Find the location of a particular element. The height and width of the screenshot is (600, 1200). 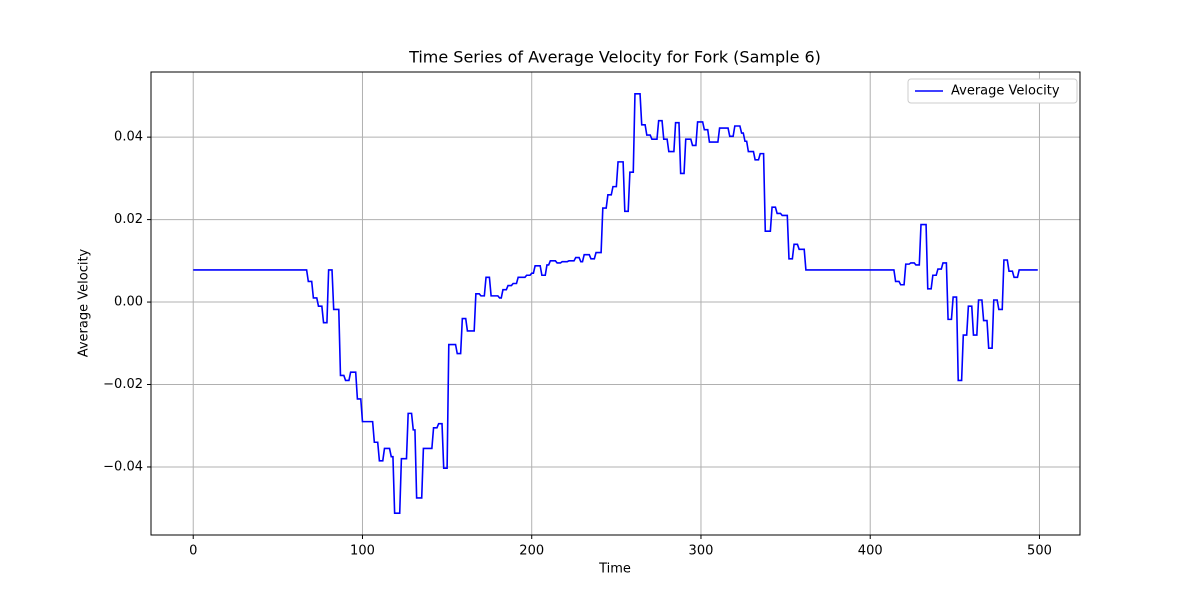

legend-box is located at coordinates (992, 91).